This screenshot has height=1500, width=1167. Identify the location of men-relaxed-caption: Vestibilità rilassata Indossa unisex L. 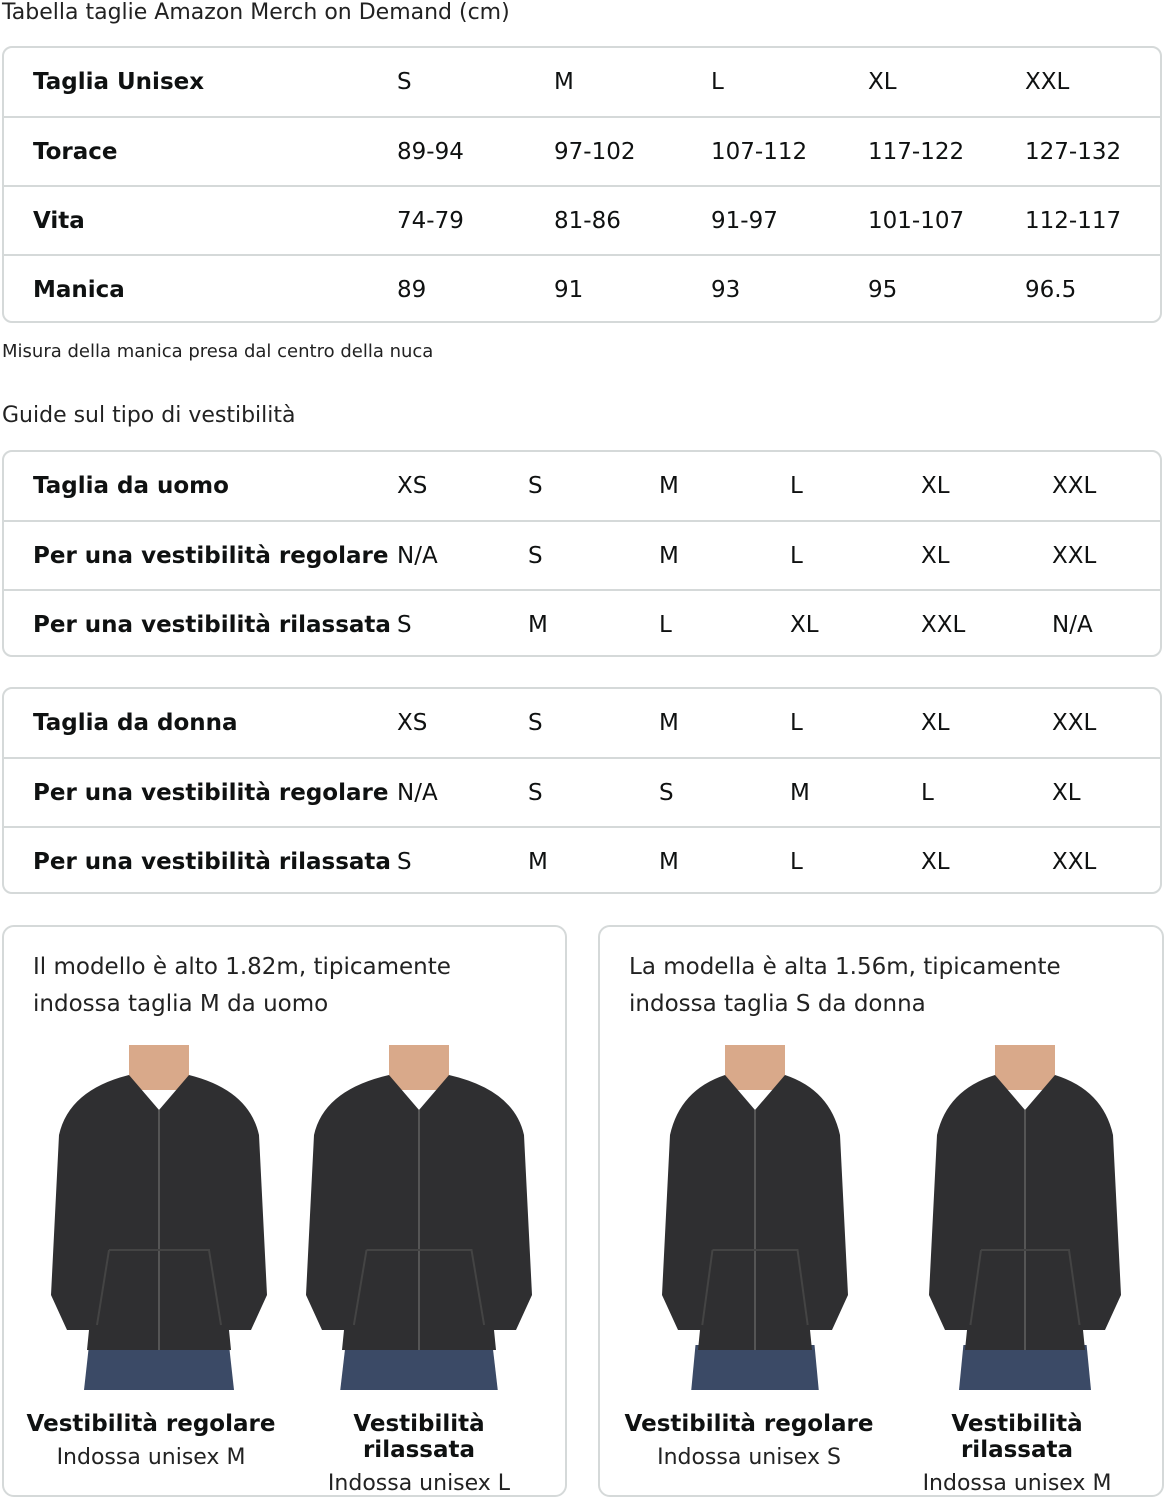
(419, 1453).